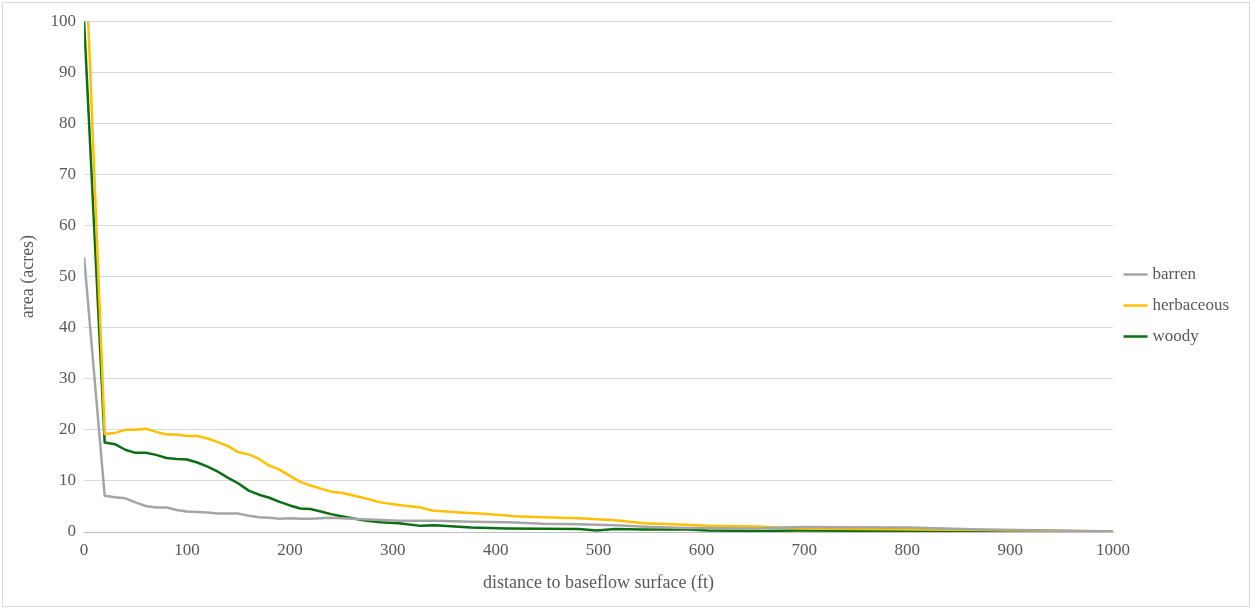  Describe the element at coordinates (1010, 549) in the screenshot. I see `x-tick-label: 900` at that location.